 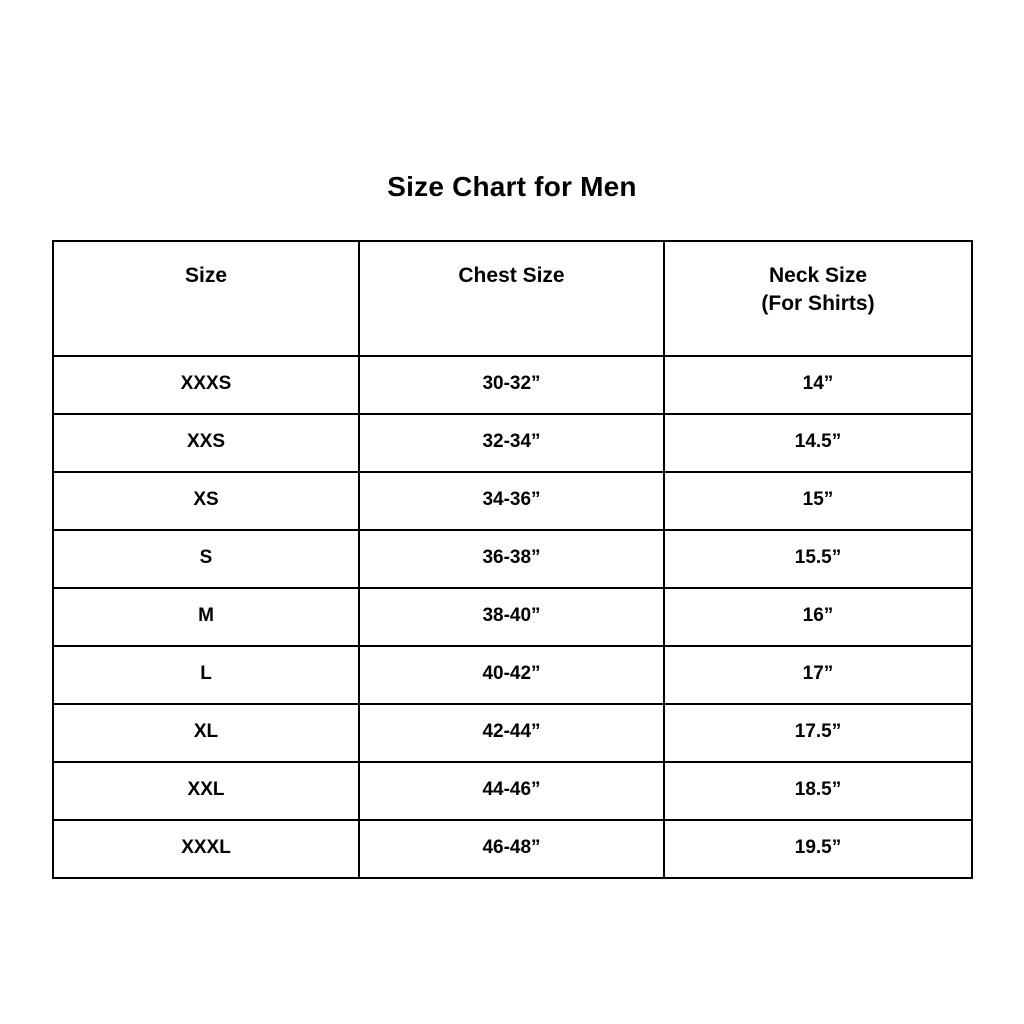 I want to click on table-header-row: Size Chest Size Neck Size (For Shirts), so click(x=512, y=298).